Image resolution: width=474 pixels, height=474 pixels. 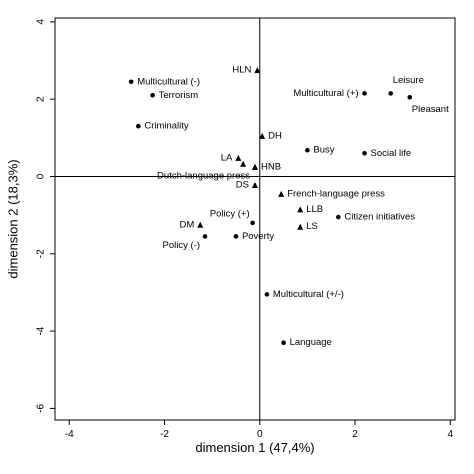 I want to click on y-tick-label: -4, so click(x=41, y=330).